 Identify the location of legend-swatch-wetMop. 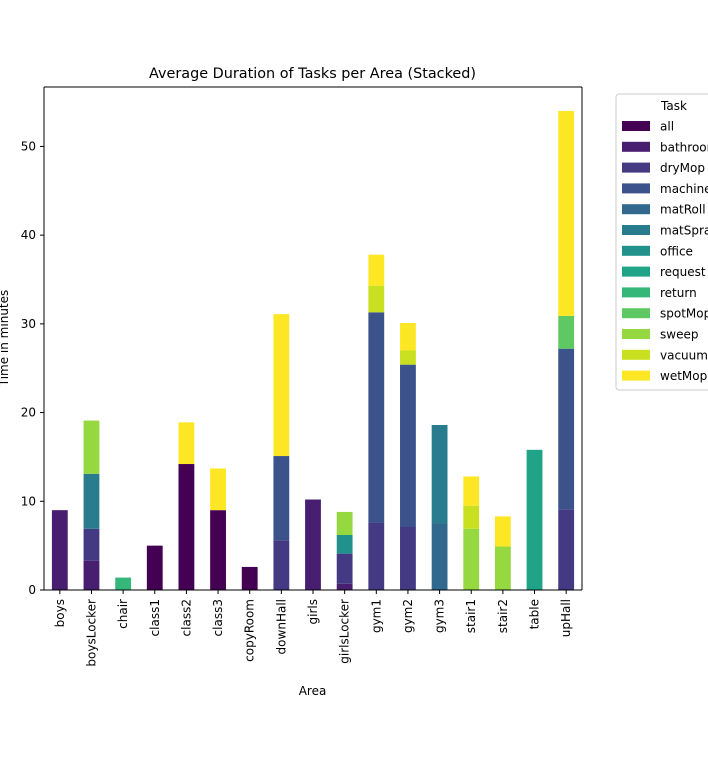
(636, 375).